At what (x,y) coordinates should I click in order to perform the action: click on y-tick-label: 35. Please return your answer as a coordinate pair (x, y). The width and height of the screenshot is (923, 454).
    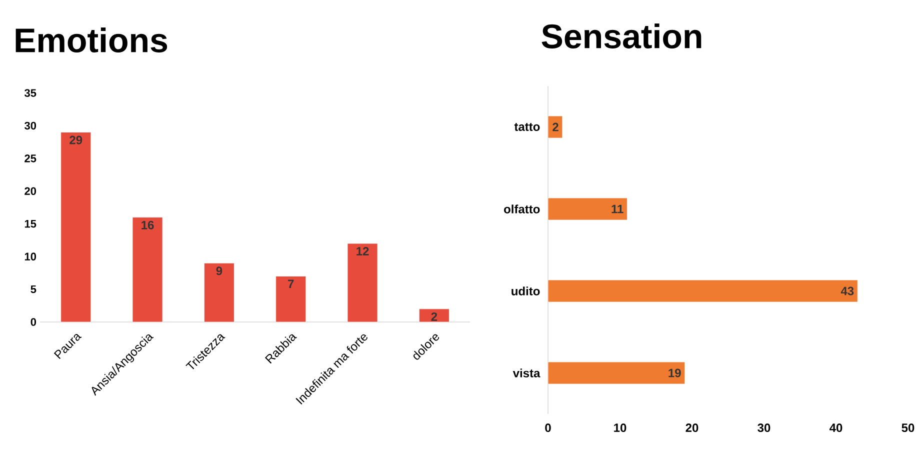
    Looking at the image, I should click on (30, 93).